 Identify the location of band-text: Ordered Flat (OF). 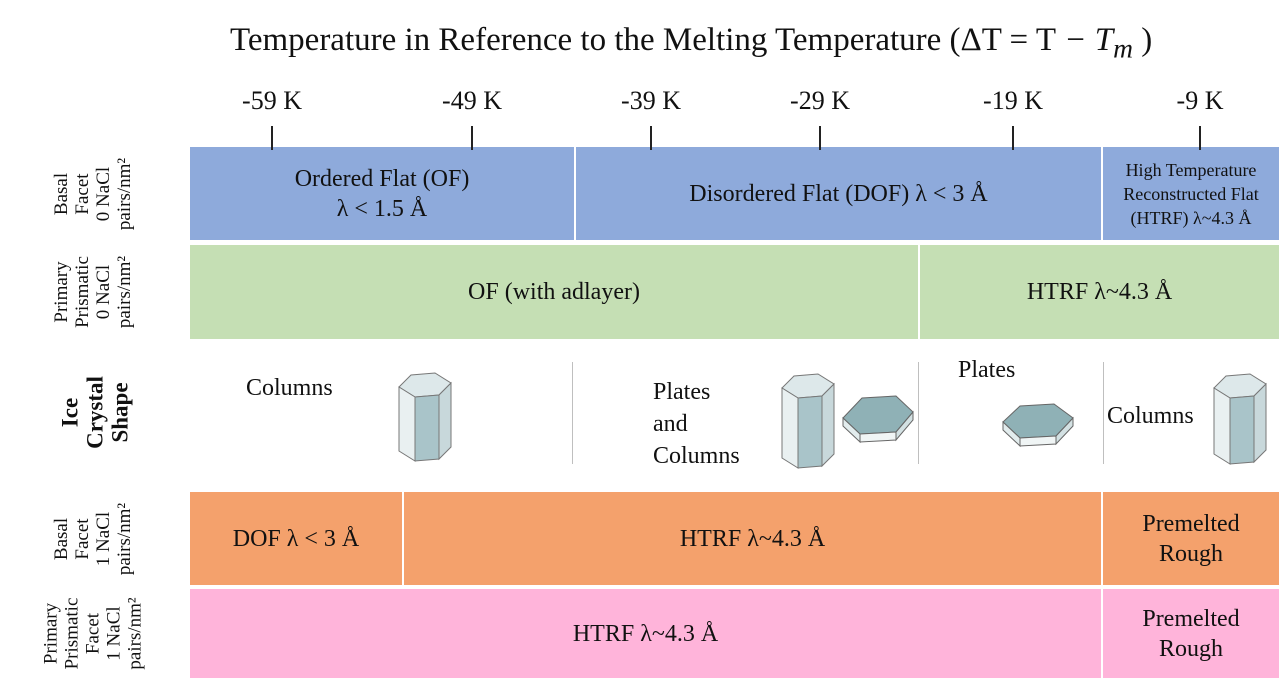
(382, 178).